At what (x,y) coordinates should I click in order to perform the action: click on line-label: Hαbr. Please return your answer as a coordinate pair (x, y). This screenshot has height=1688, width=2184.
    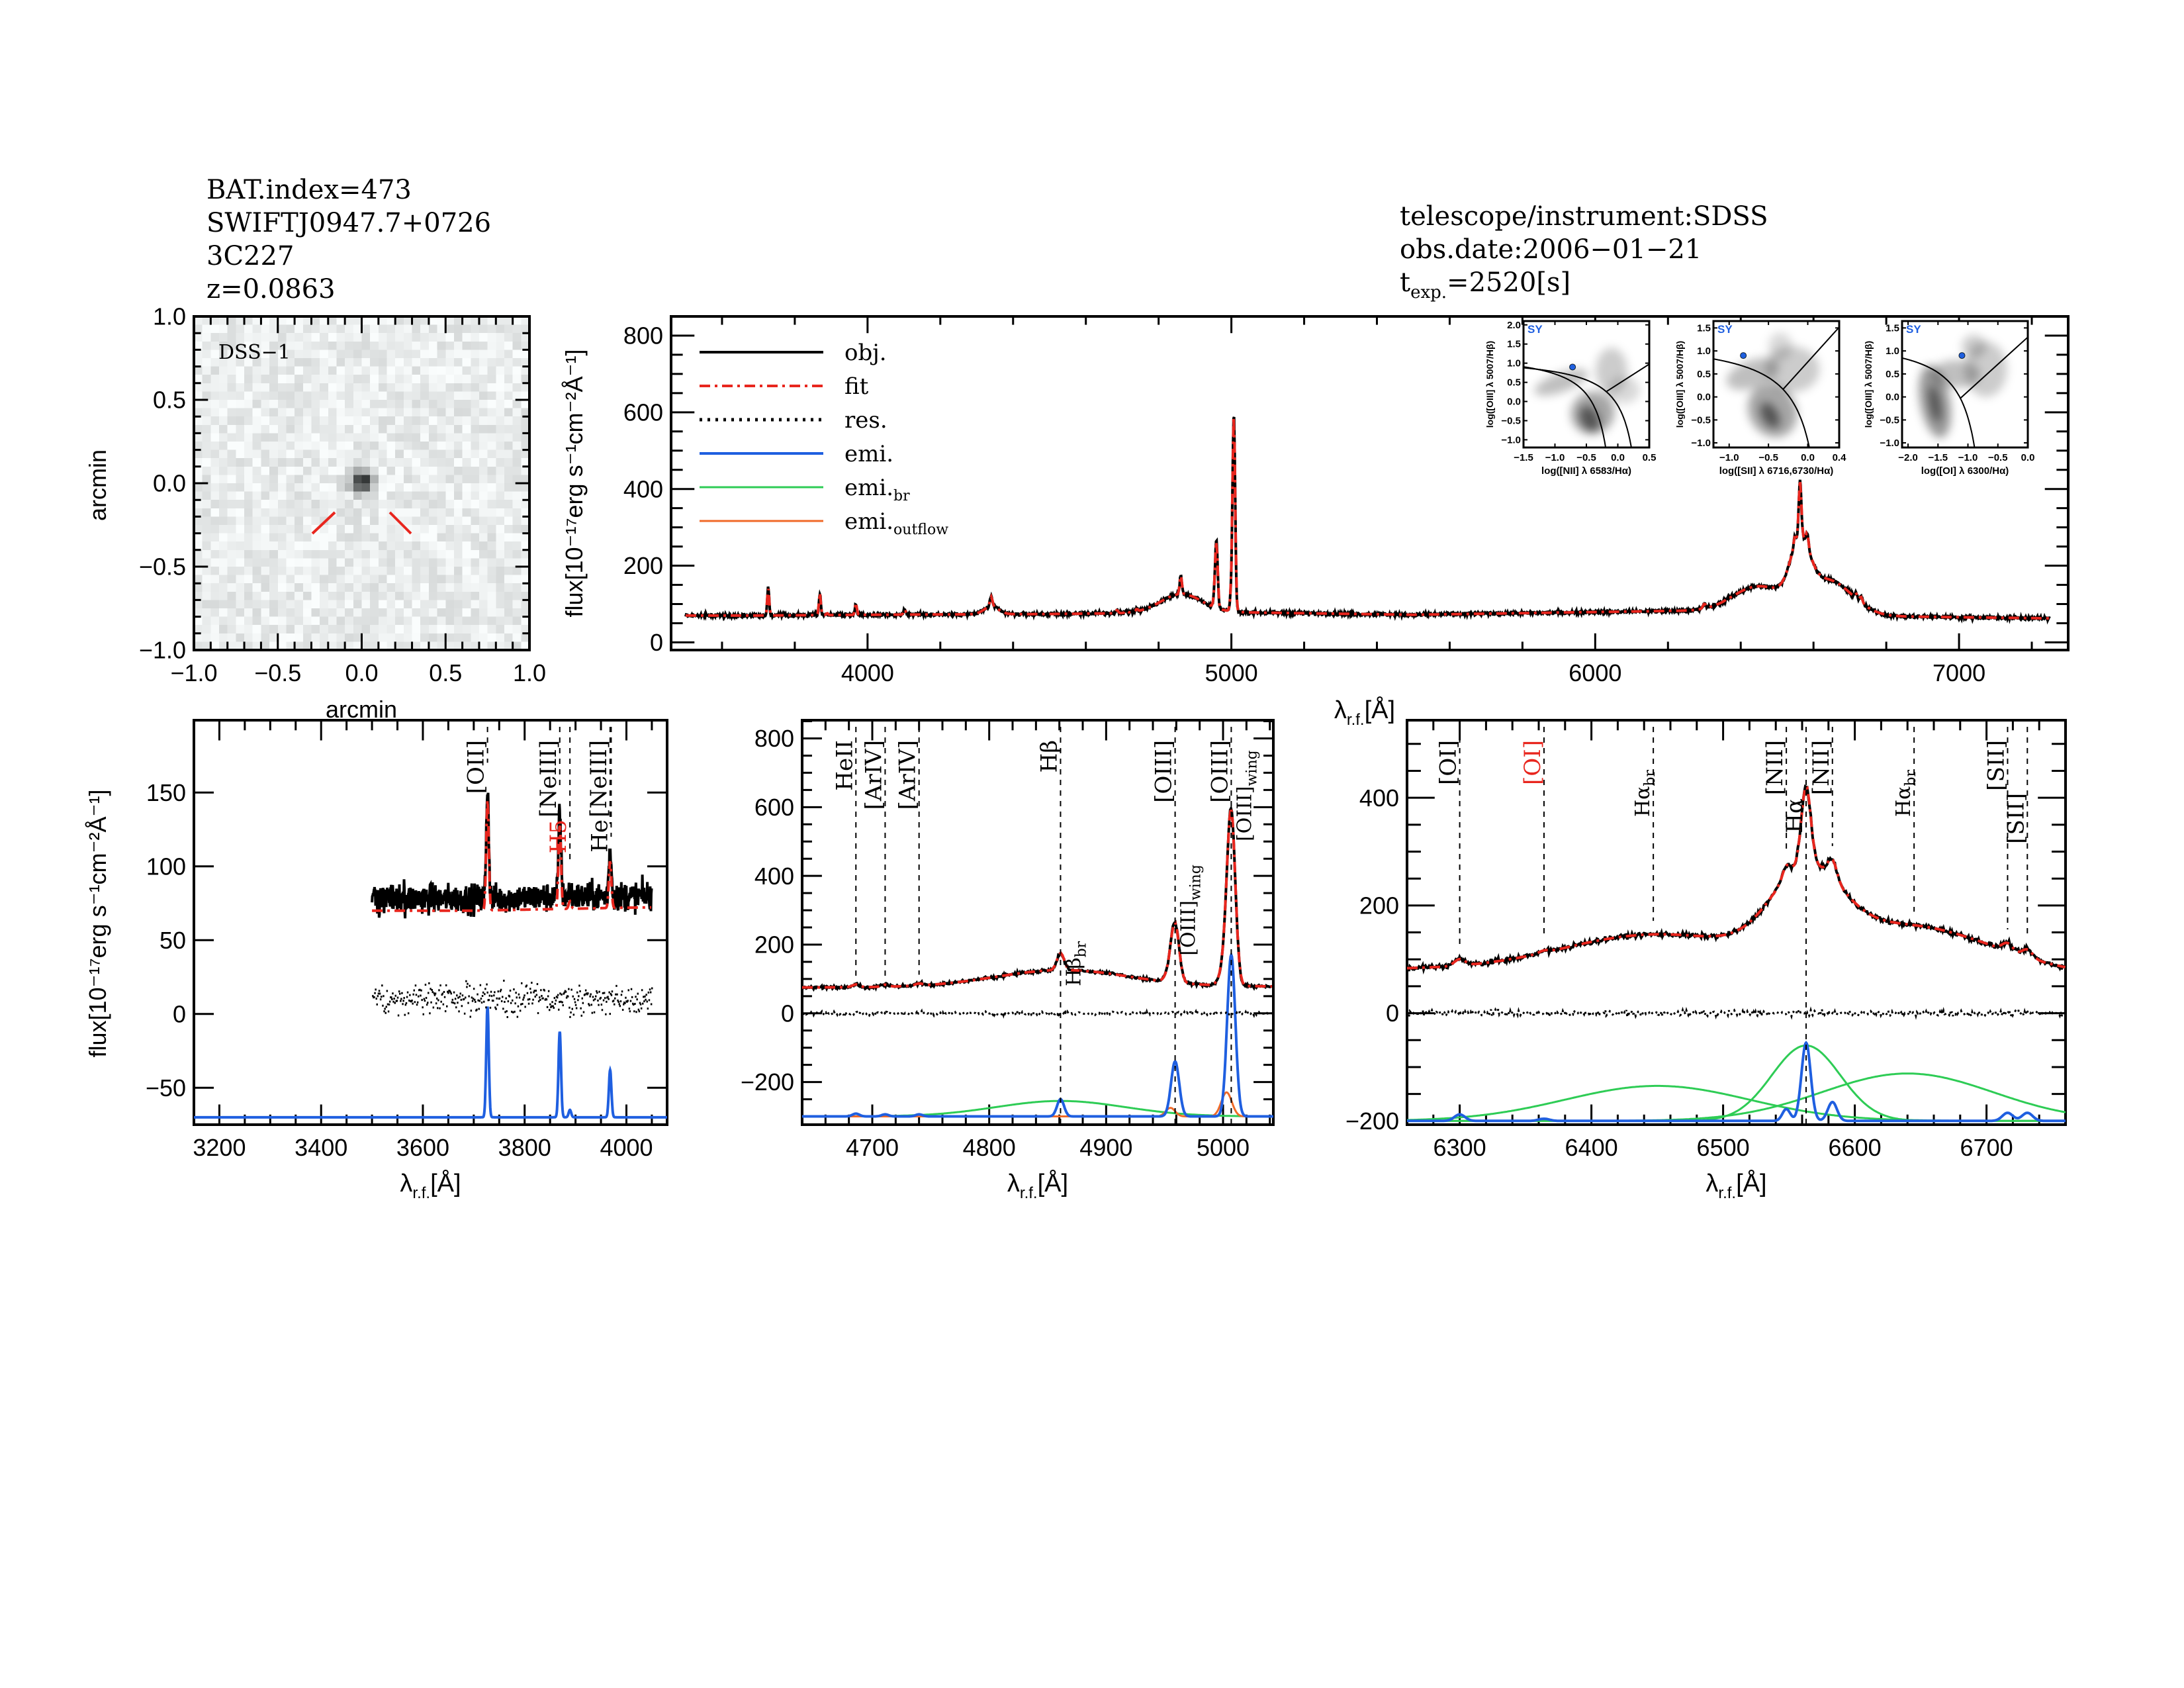
    Looking at the image, I should click on (1645, 794).